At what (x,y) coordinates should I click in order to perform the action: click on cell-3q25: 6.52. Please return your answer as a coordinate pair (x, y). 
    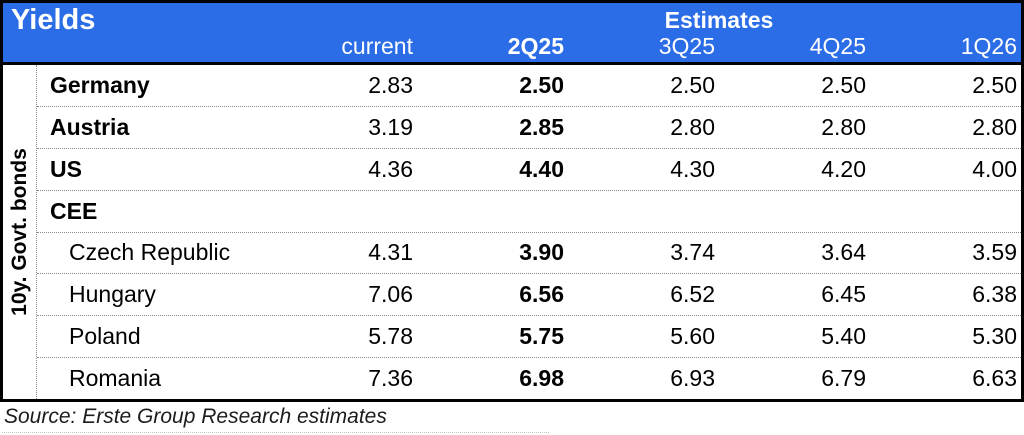
    Looking at the image, I should click on (692, 294).